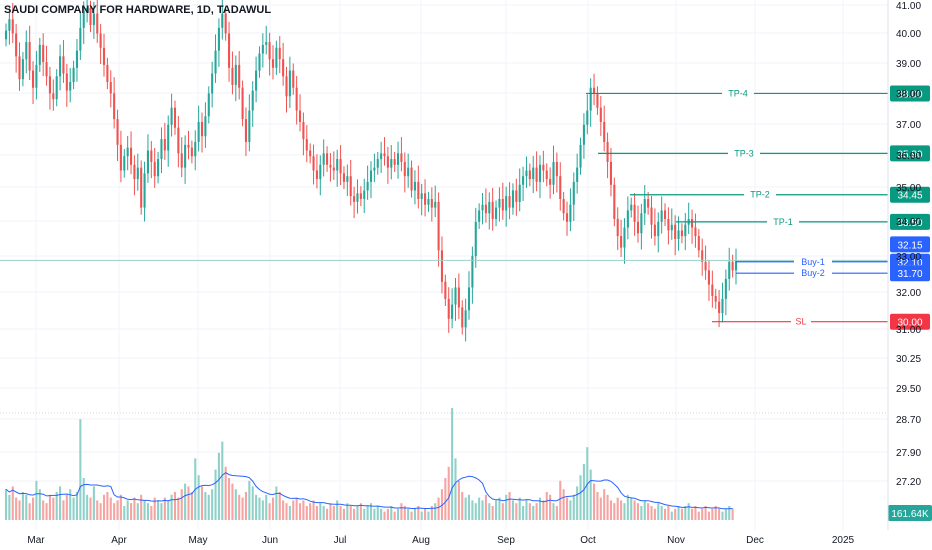 The width and height of the screenshot is (932, 550). I want to click on x-tick-label: Jun, so click(270, 540).